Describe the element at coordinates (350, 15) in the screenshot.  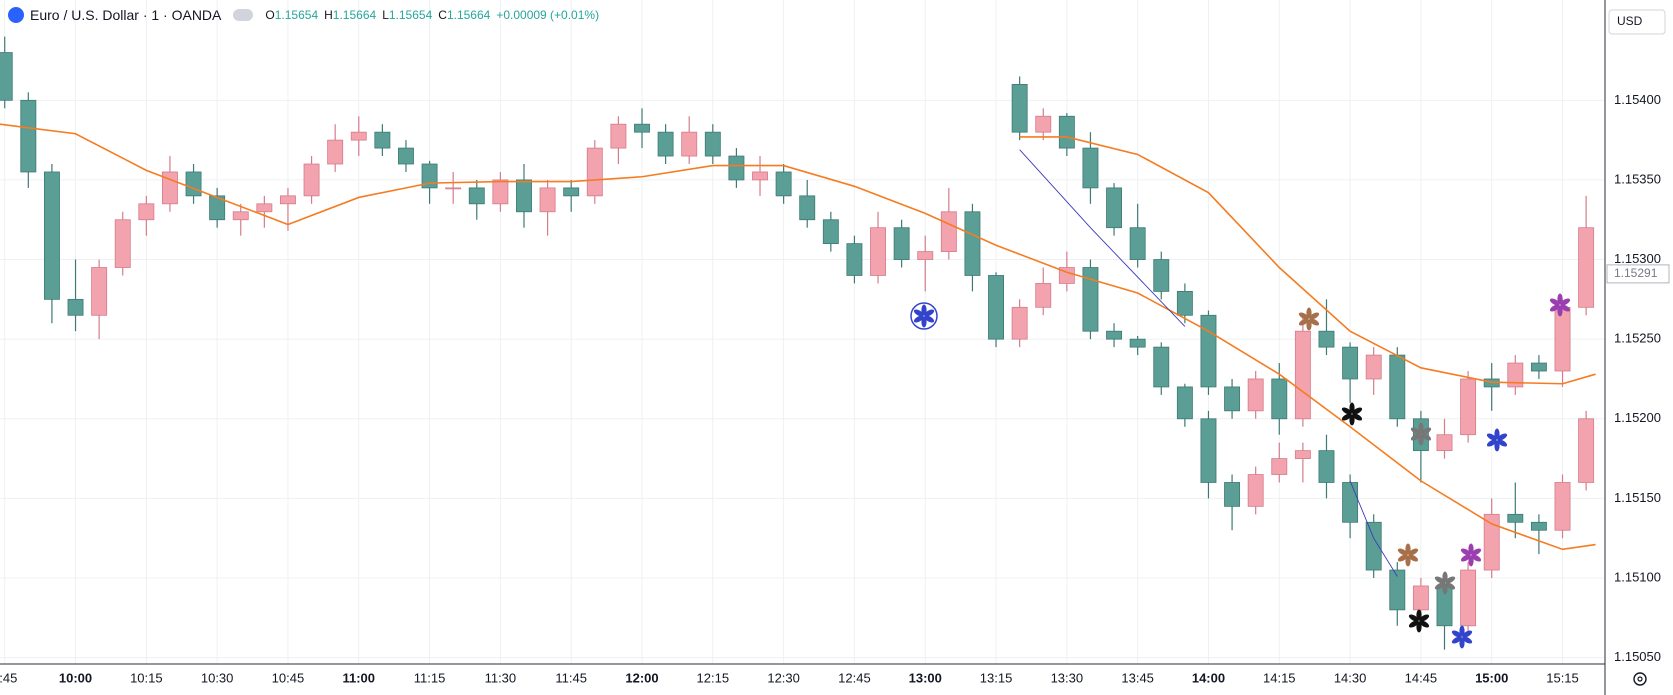
I see `ohlc-item: H1.15664` at that location.